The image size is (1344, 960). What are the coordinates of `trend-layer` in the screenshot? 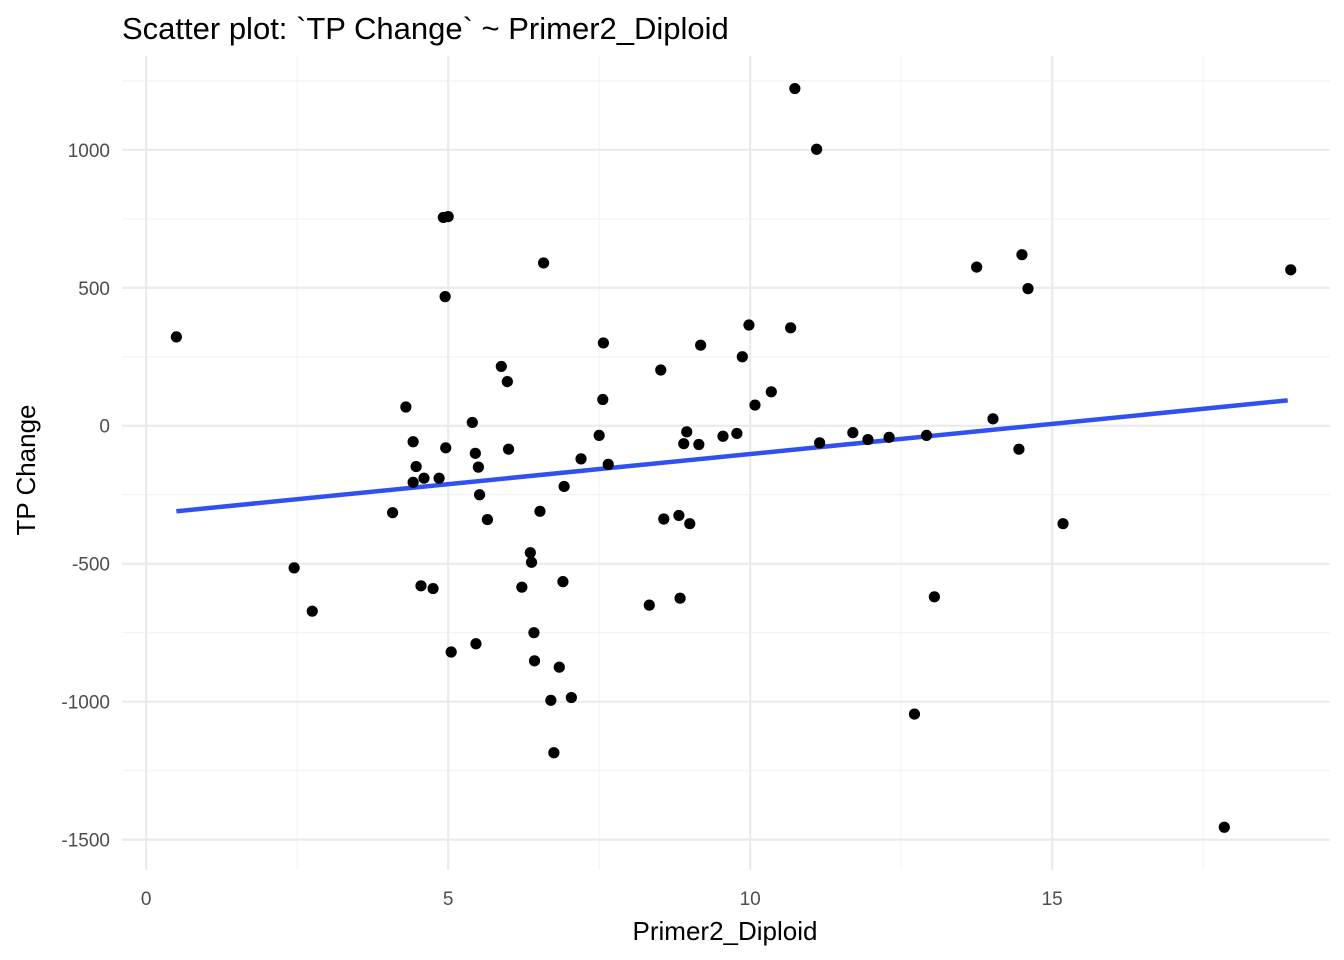 It's located at (732, 456).